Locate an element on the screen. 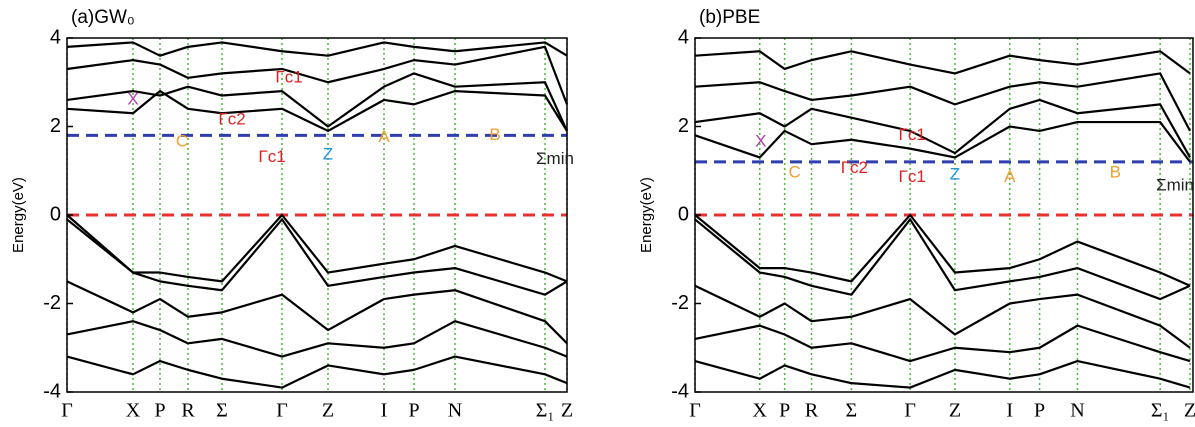  chart-title: (a)GW₀ is located at coordinates (103, 17).